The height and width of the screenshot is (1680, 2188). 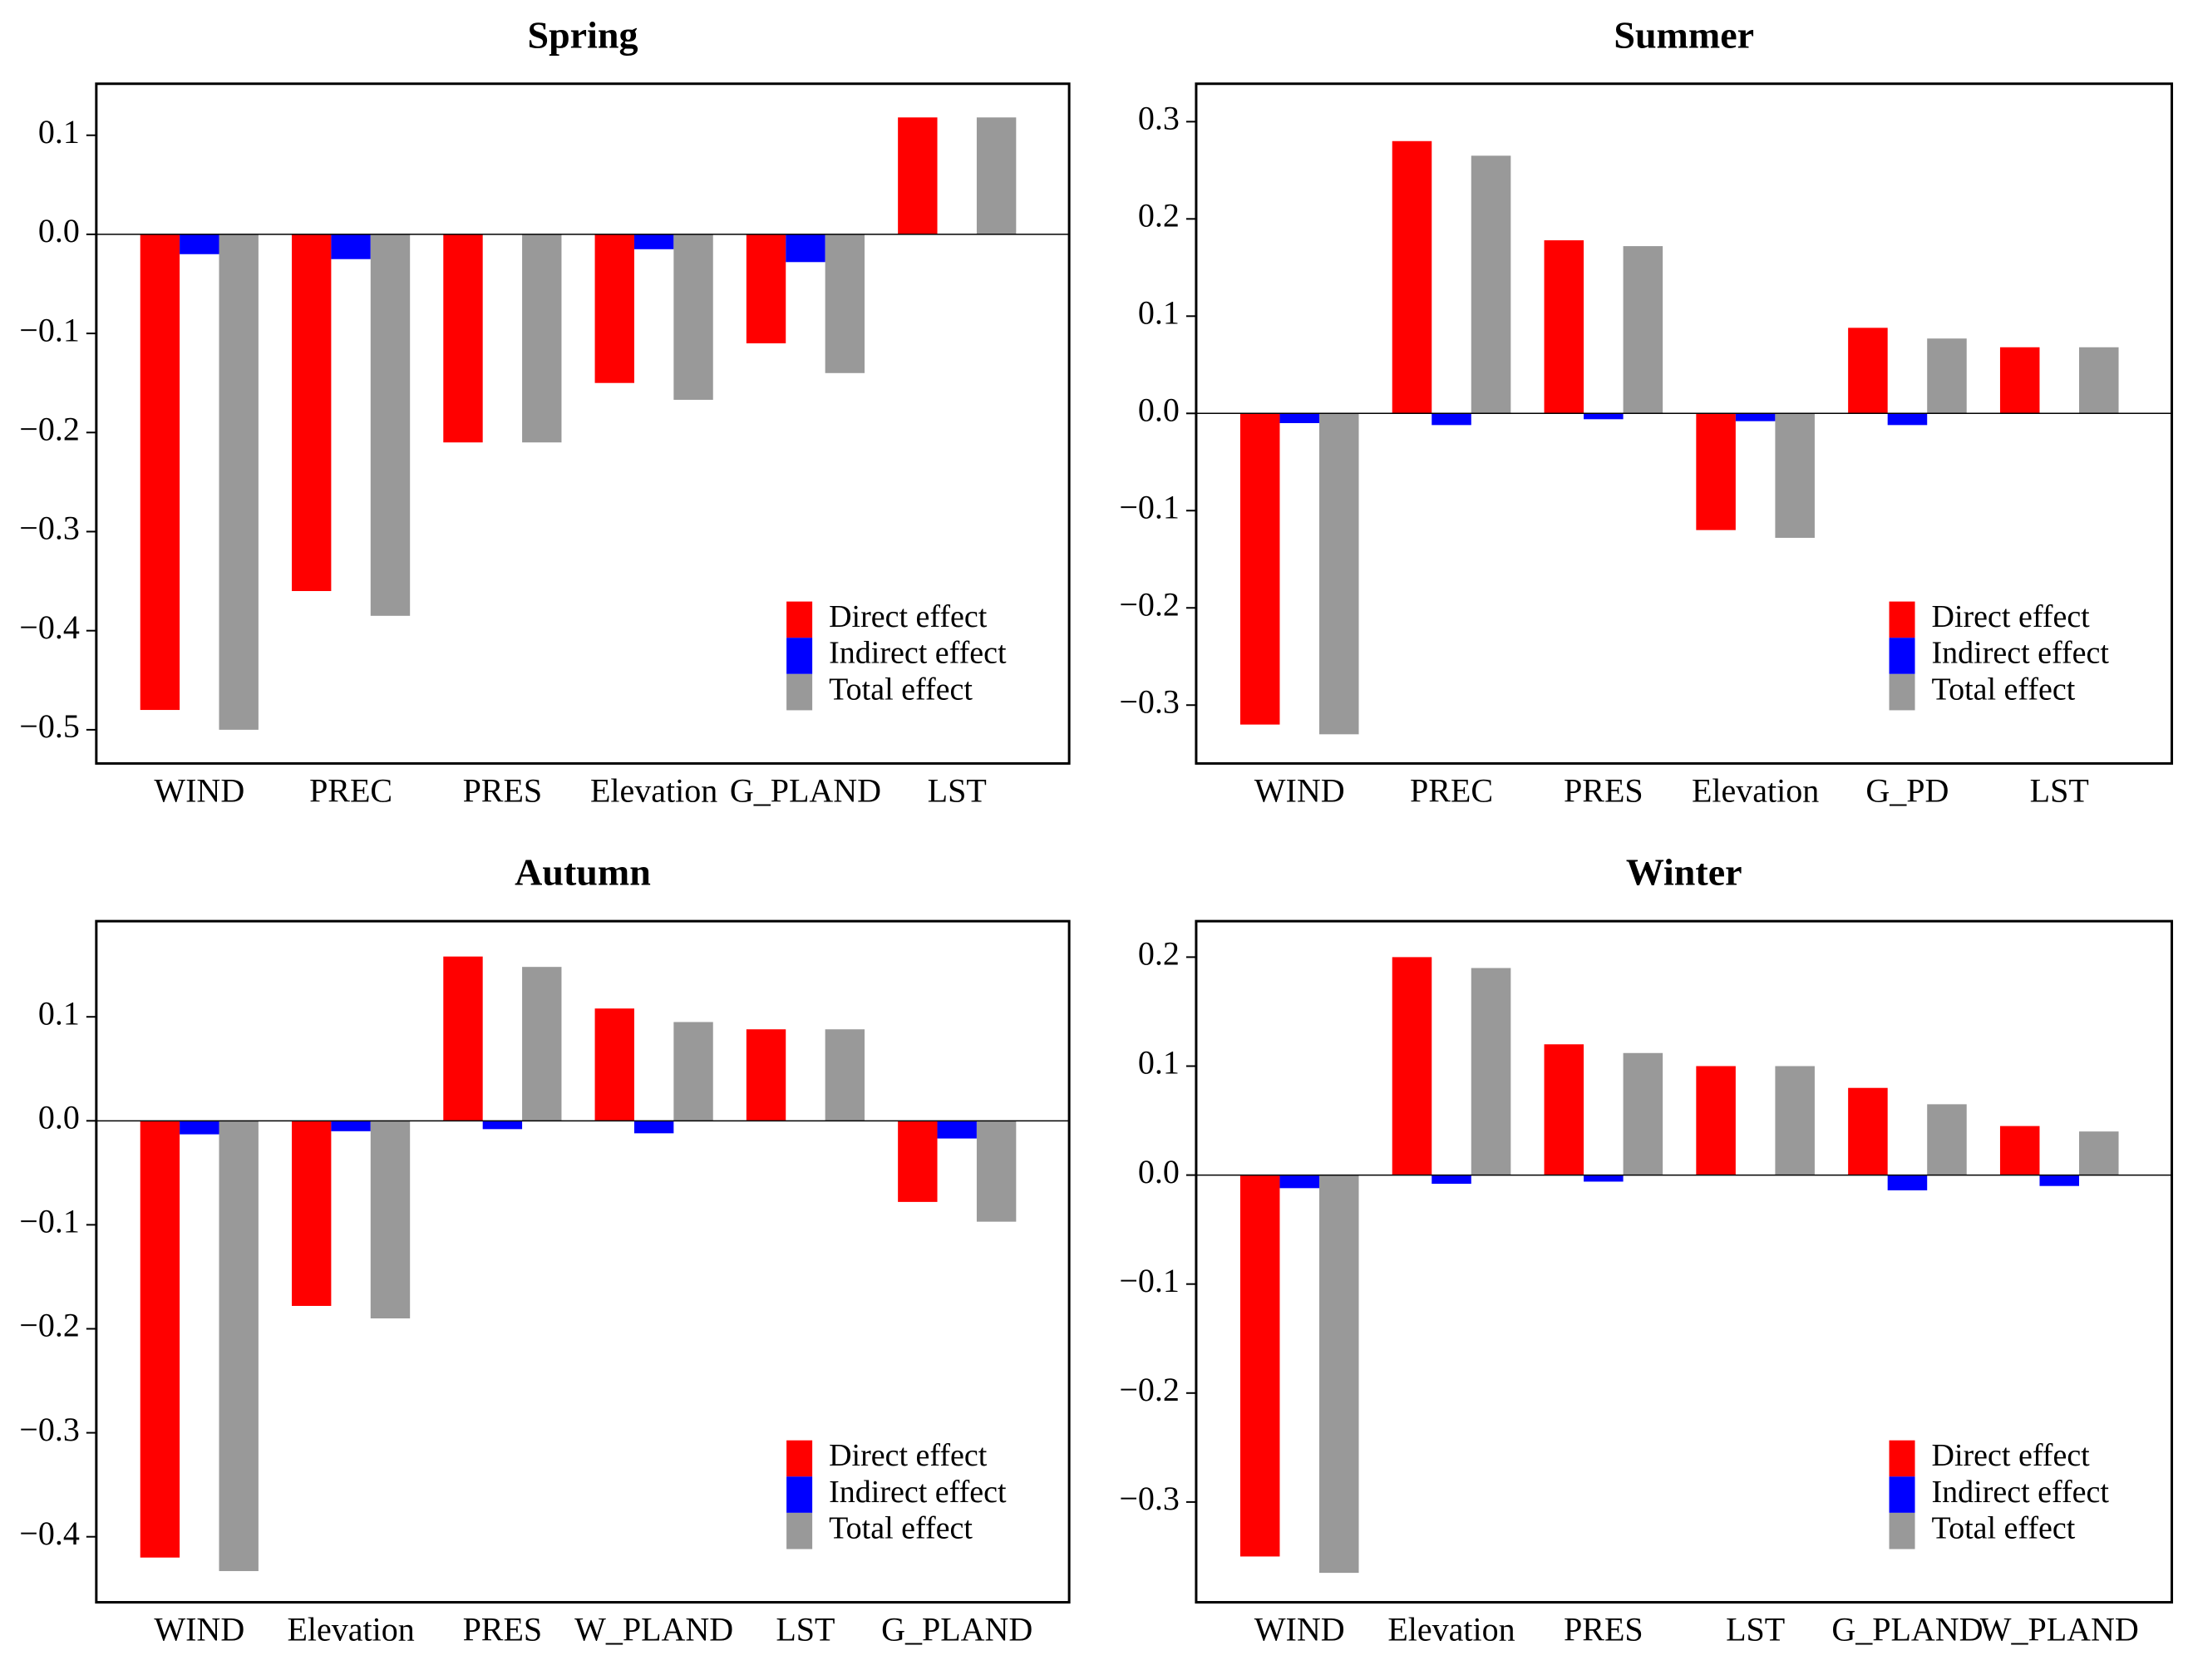 What do you see at coordinates (1159, 118) in the screenshot?
I see `y-tick-label: 0.3` at bounding box center [1159, 118].